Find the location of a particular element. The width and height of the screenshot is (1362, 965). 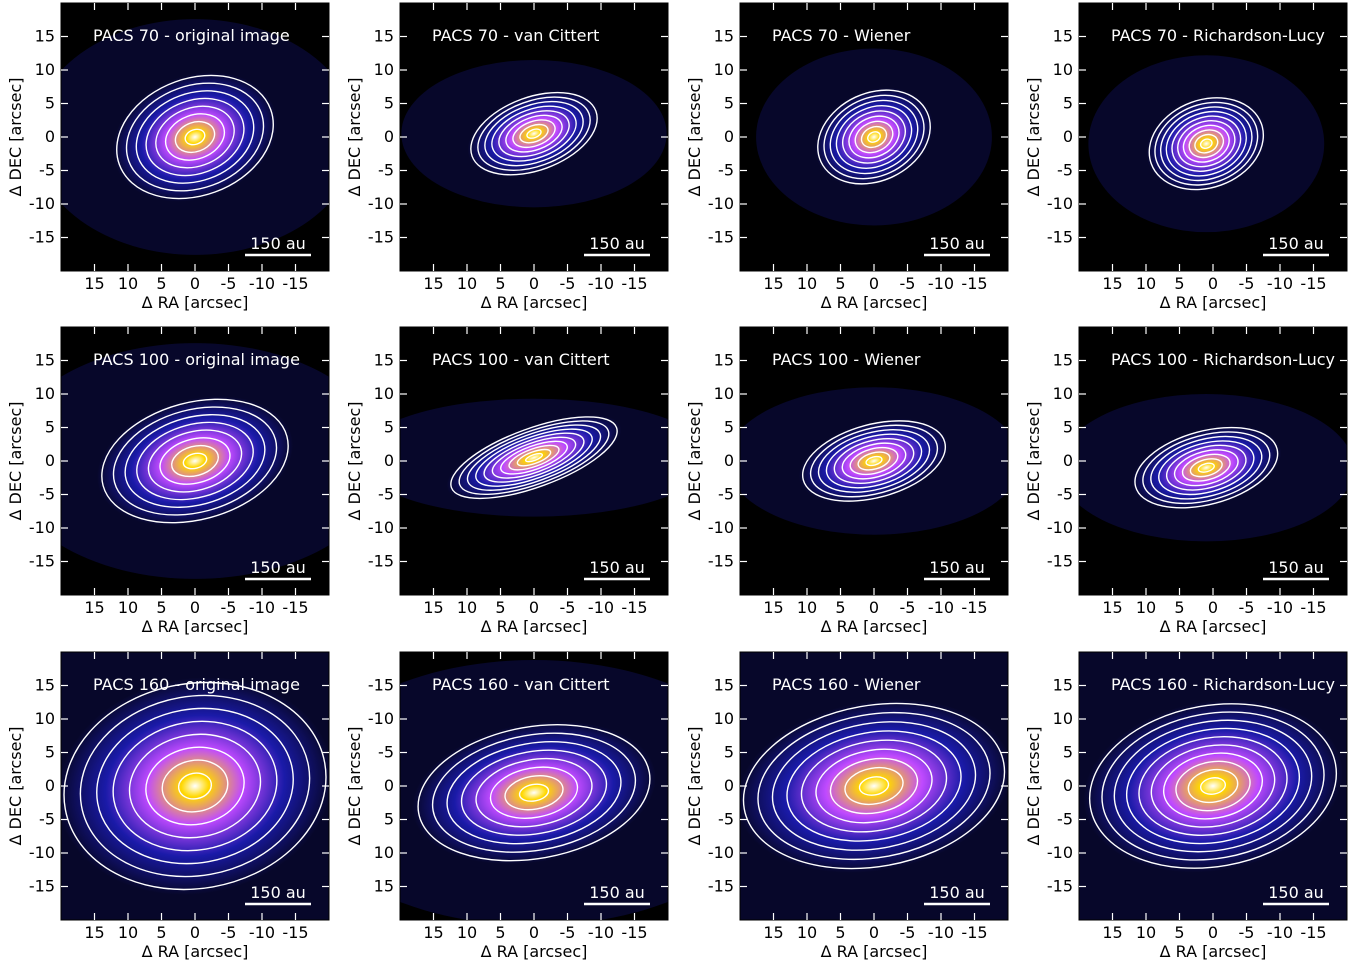

panel-title: PACS 70 - Wiener is located at coordinates (841, 35).